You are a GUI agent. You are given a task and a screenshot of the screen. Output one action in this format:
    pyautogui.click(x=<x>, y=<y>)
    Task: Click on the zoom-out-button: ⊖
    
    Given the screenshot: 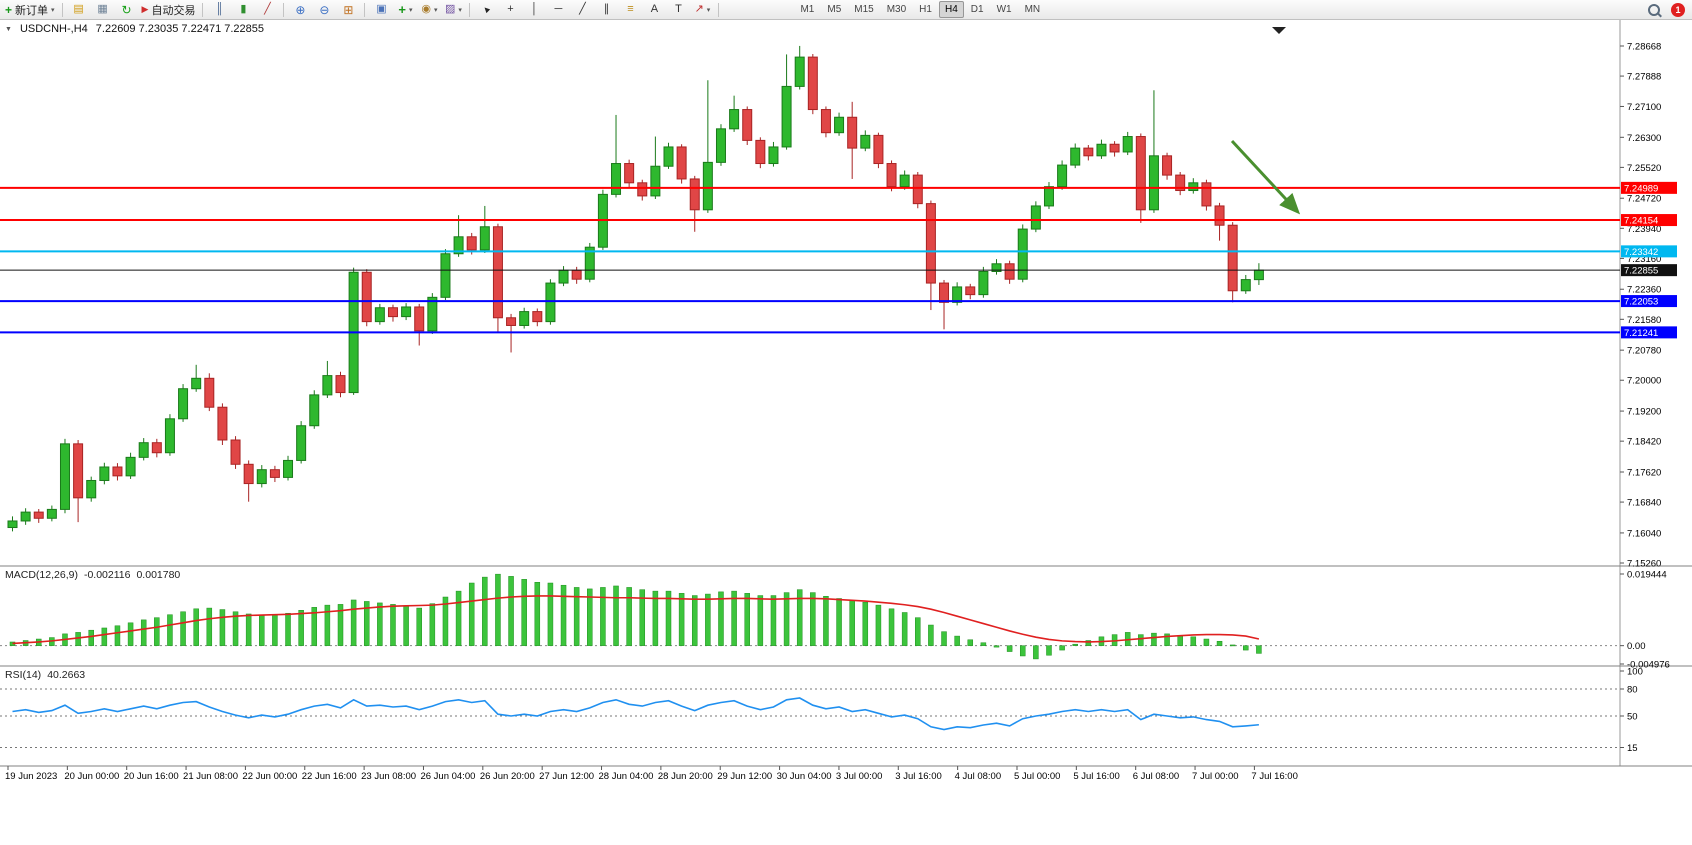 What is the action you would take?
    pyautogui.click(x=324, y=9)
    